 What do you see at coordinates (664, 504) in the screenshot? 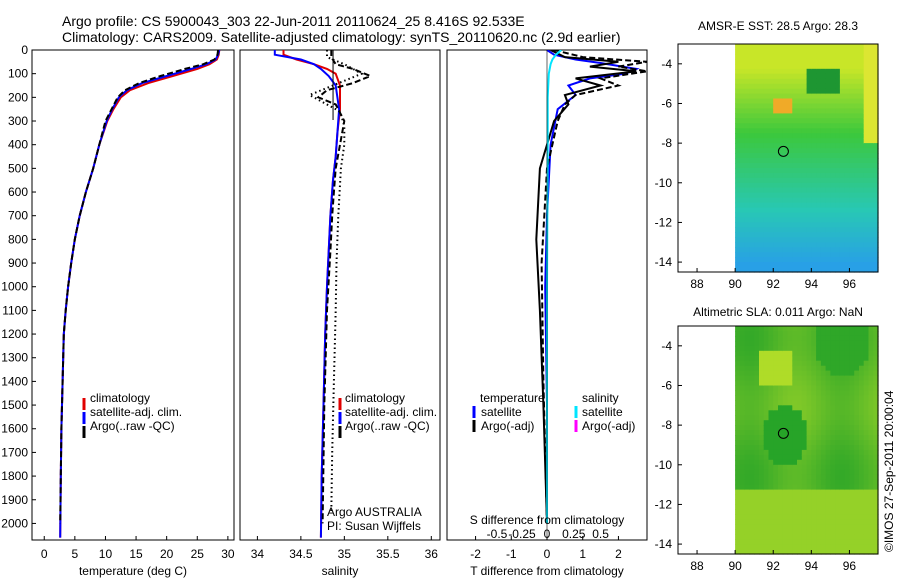
I see `map-y-tick-label: -12` at bounding box center [664, 504].